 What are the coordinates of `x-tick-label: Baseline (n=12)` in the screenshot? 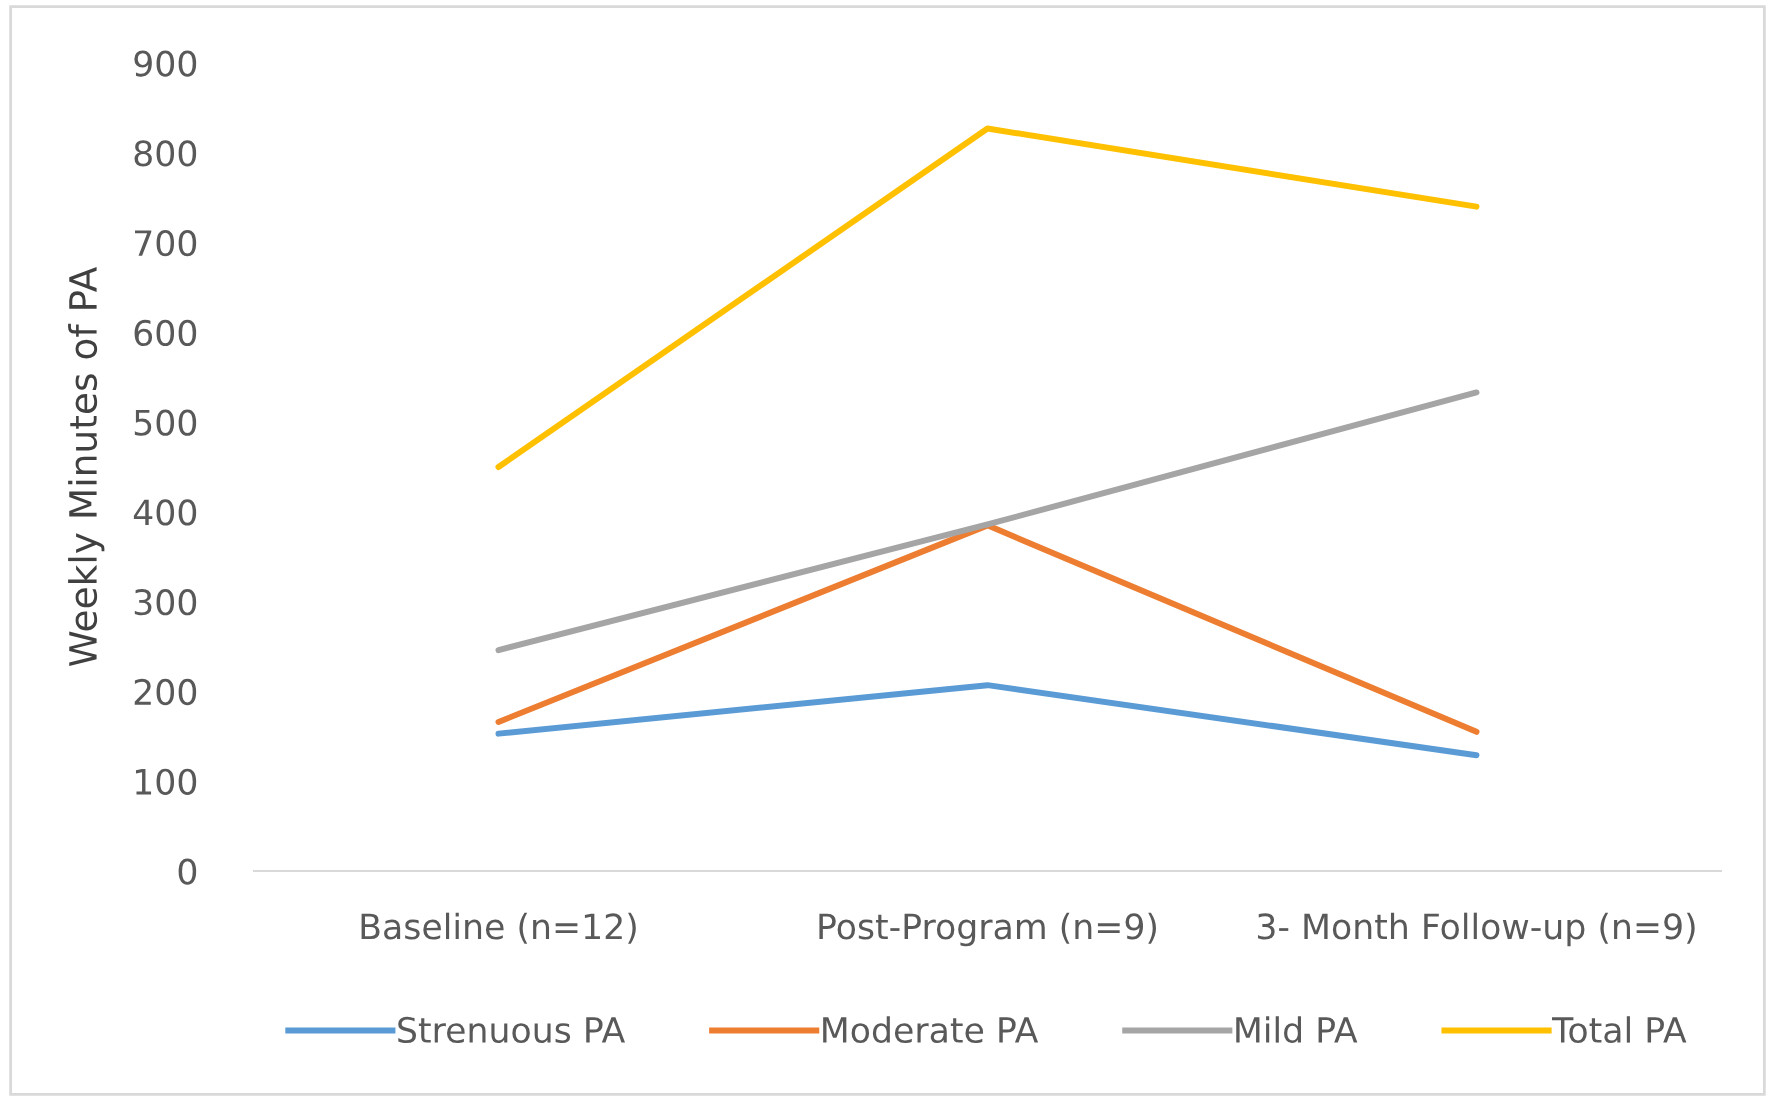 It's located at (498, 928).